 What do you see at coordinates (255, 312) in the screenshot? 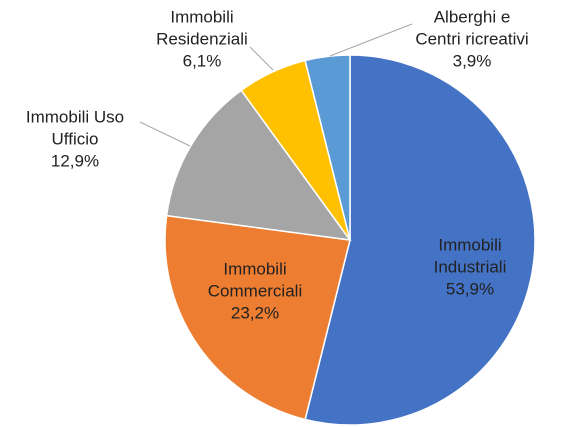
I see `value-label: 23,2%` at bounding box center [255, 312].